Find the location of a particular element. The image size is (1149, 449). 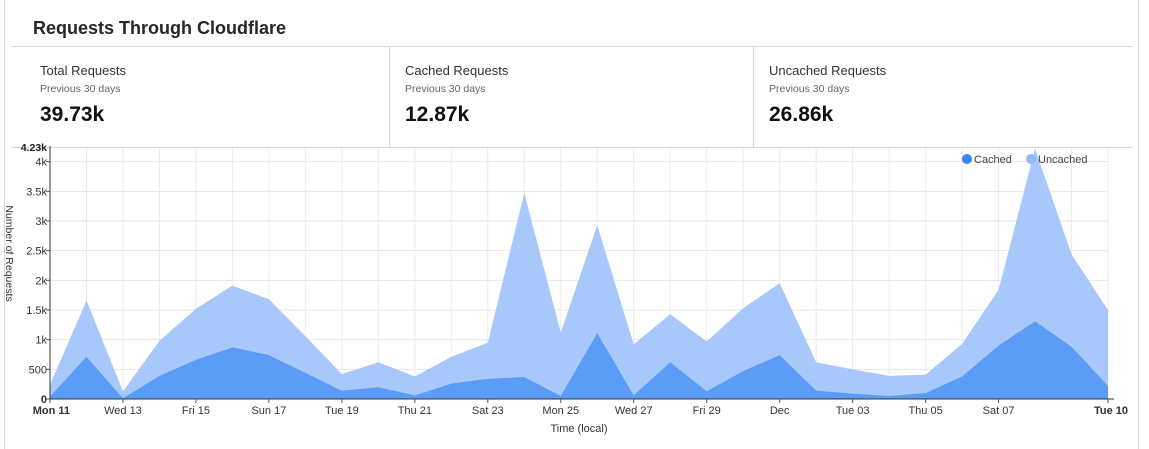

y-tick-label: 3k is located at coordinates (41, 222).